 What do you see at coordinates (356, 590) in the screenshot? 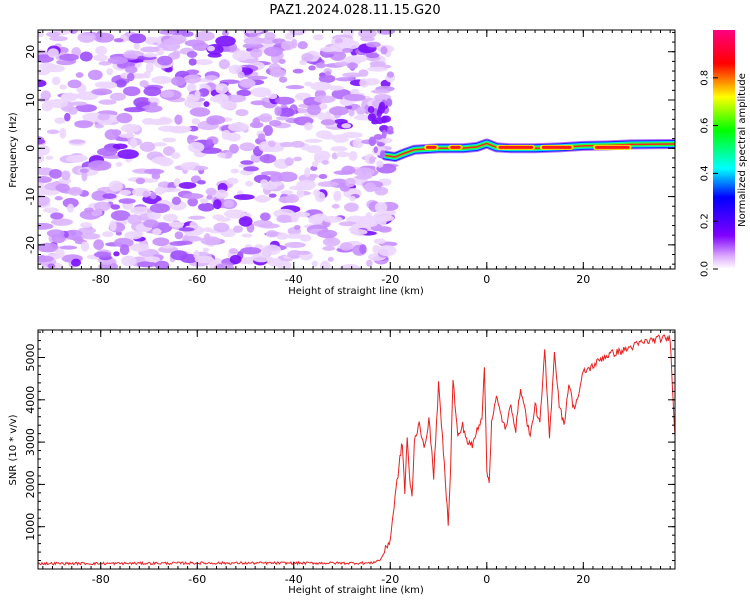
I see `snr-x-label: Height of straight line (km)` at bounding box center [356, 590].